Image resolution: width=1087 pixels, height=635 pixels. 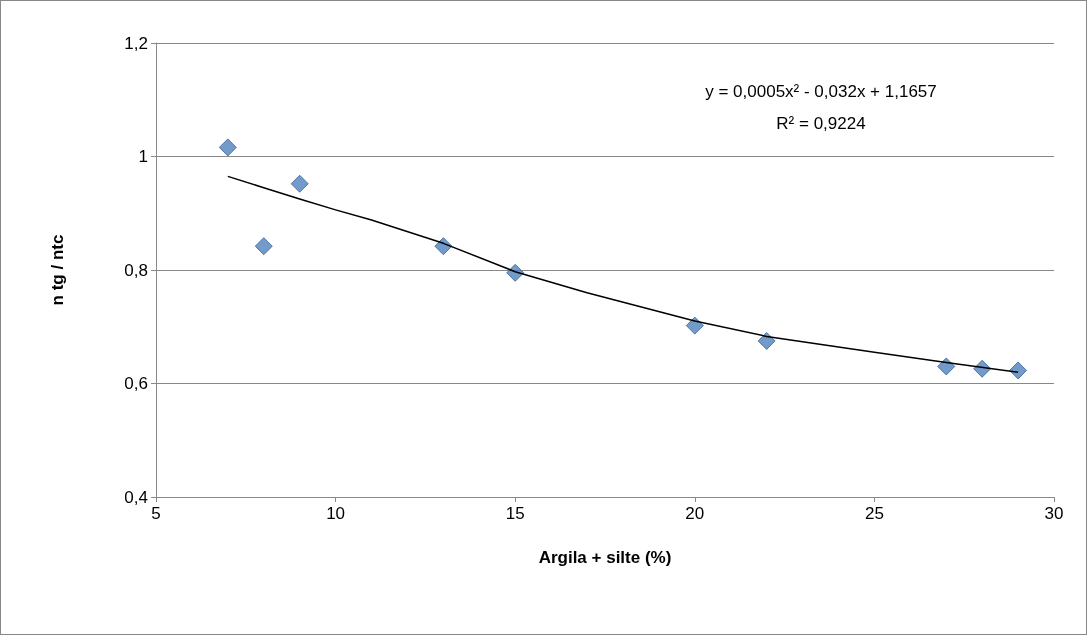 I want to click on y-tick-label: 0,8, so click(x=136, y=270).